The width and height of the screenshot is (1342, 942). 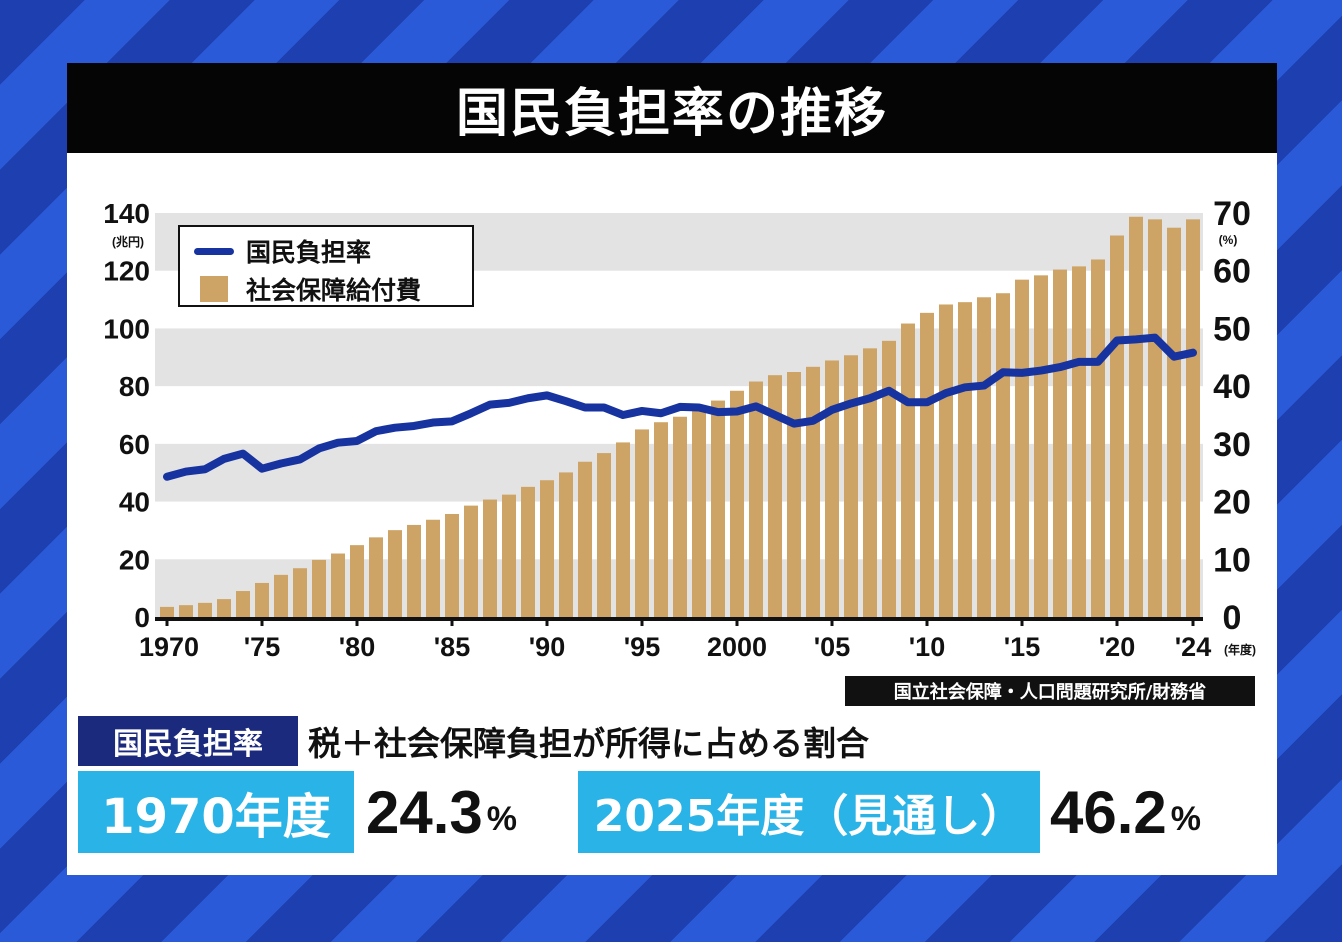 What do you see at coordinates (1232, 503) in the screenshot?
I see `right-tick-label: 20` at bounding box center [1232, 503].